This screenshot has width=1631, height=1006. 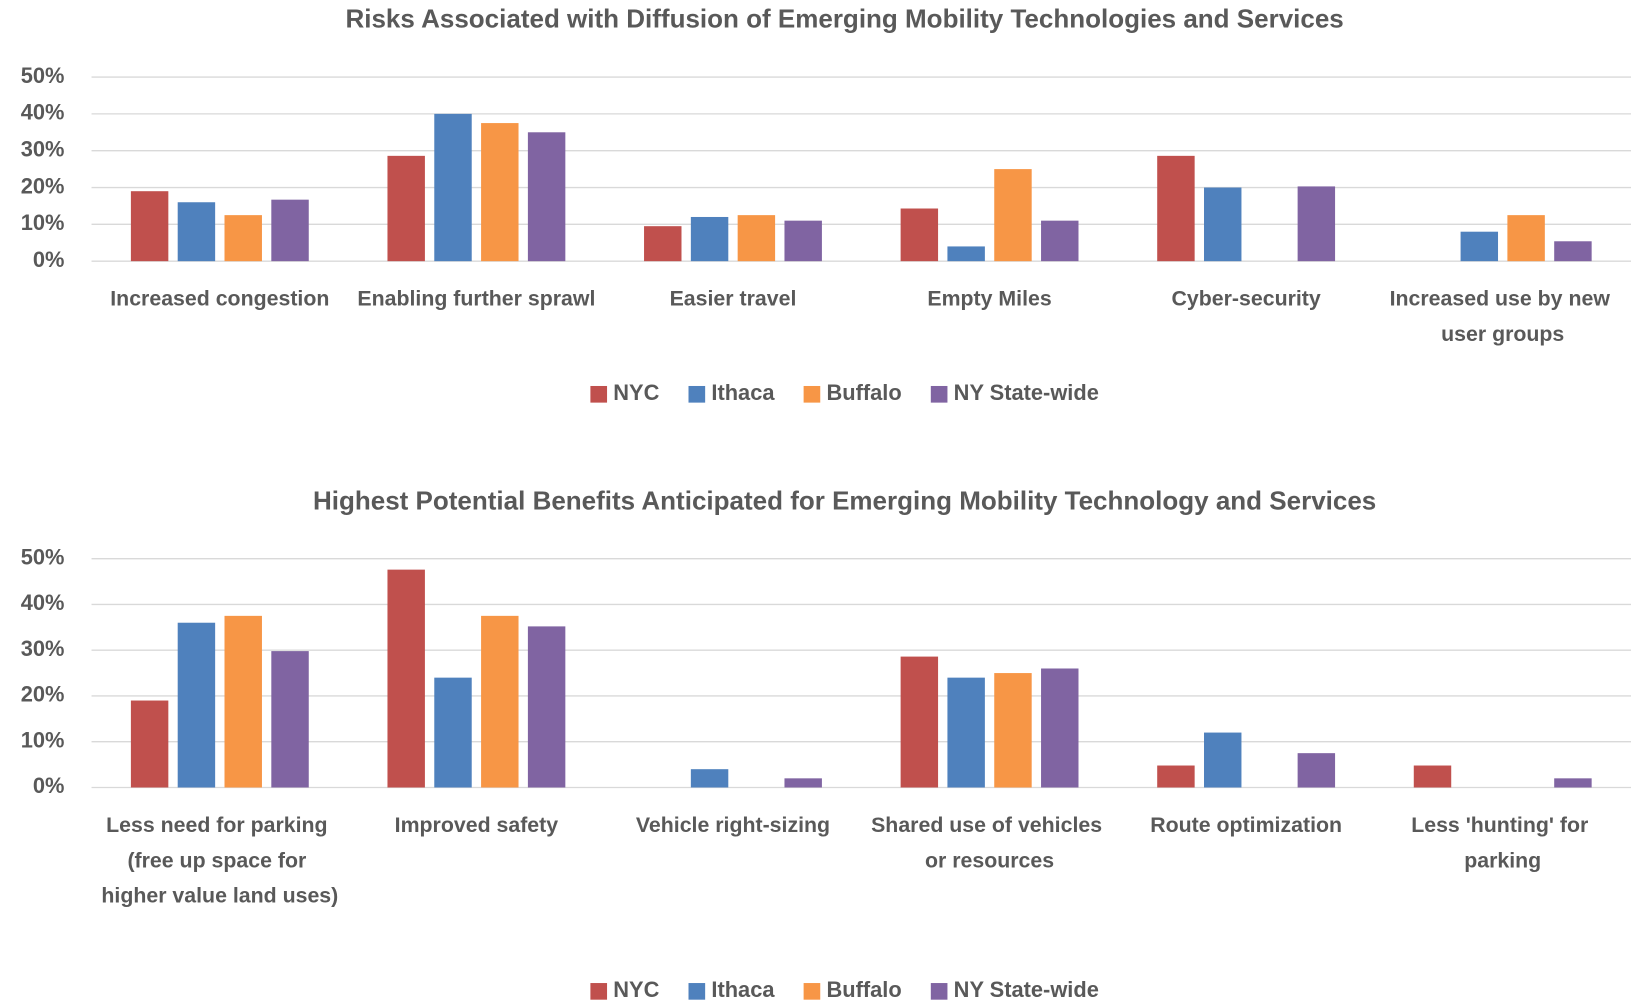 I want to click on category-line: Improved safety, so click(x=477, y=825).